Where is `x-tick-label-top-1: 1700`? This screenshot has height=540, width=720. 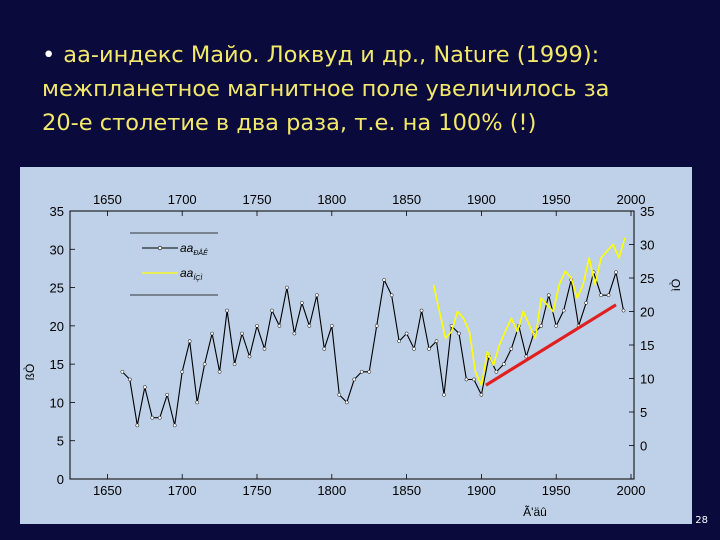
x-tick-label-top-1: 1700 is located at coordinates (182, 199).